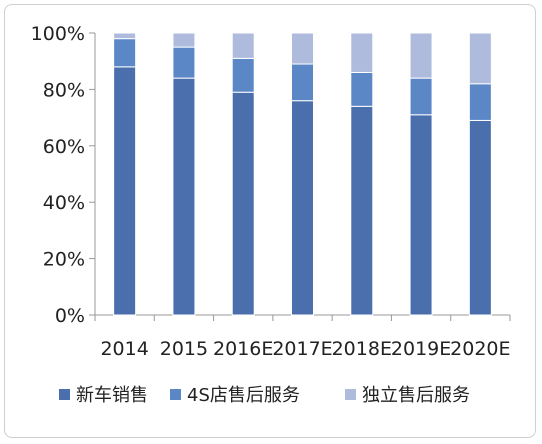  What do you see at coordinates (64, 90) in the screenshot?
I see `y-tick-label: 80%` at bounding box center [64, 90].